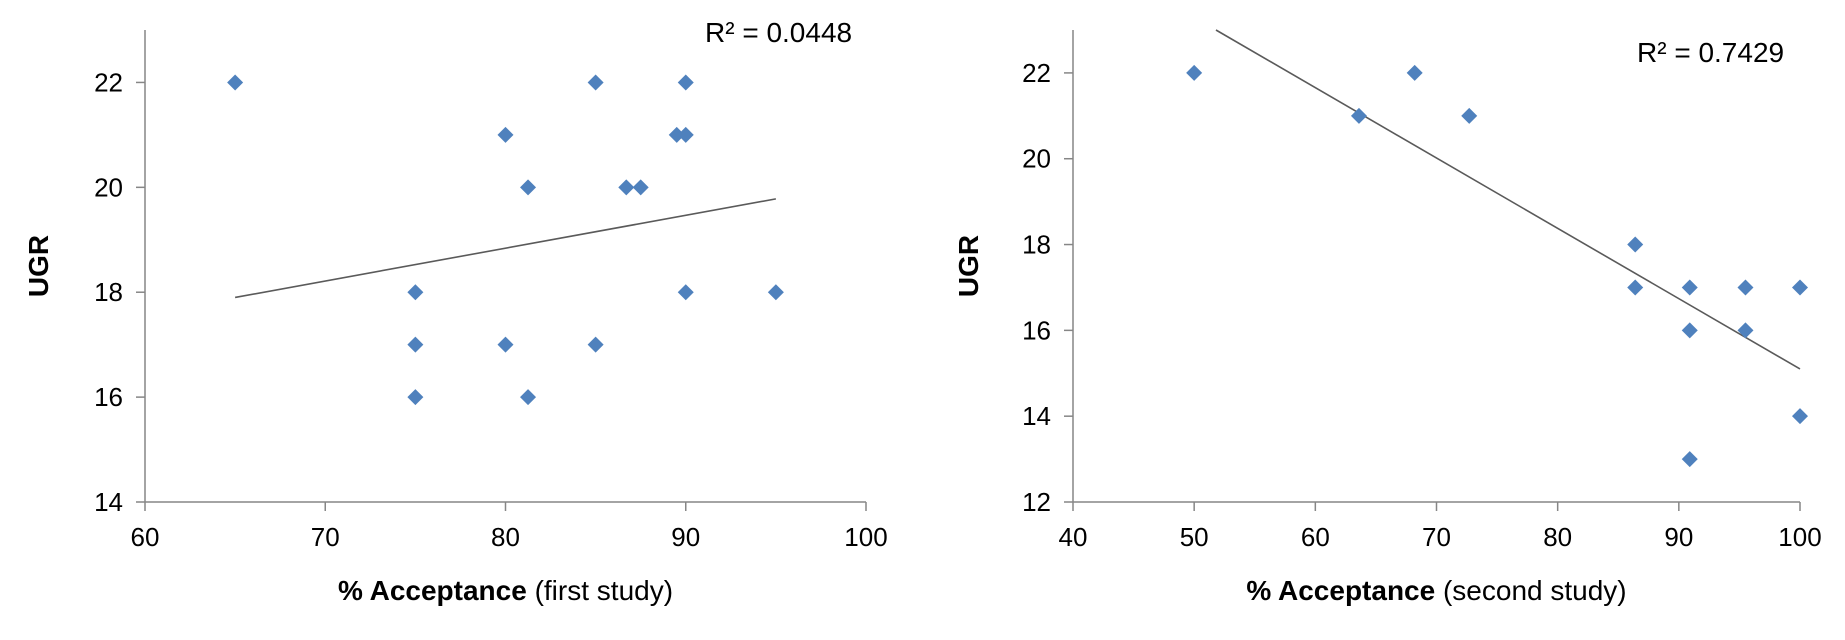 This screenshot has width=1845, height=640. I want to click on x-axis-title-rest: (second study), so click(1530, 590).